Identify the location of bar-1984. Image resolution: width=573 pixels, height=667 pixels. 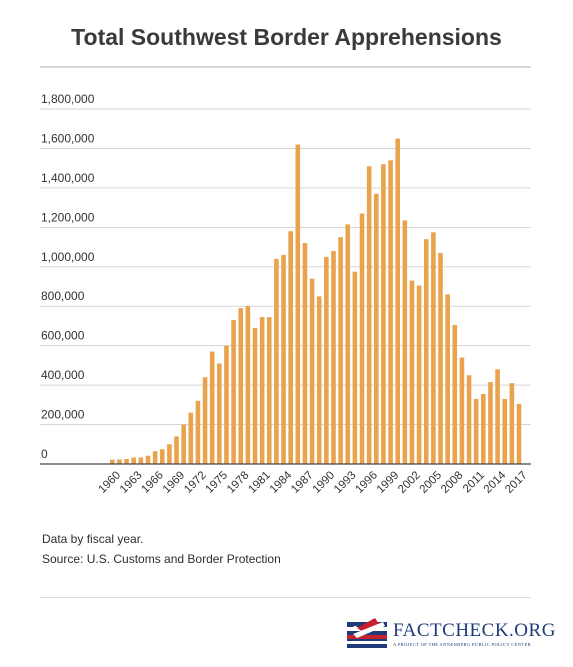
(283, 359).